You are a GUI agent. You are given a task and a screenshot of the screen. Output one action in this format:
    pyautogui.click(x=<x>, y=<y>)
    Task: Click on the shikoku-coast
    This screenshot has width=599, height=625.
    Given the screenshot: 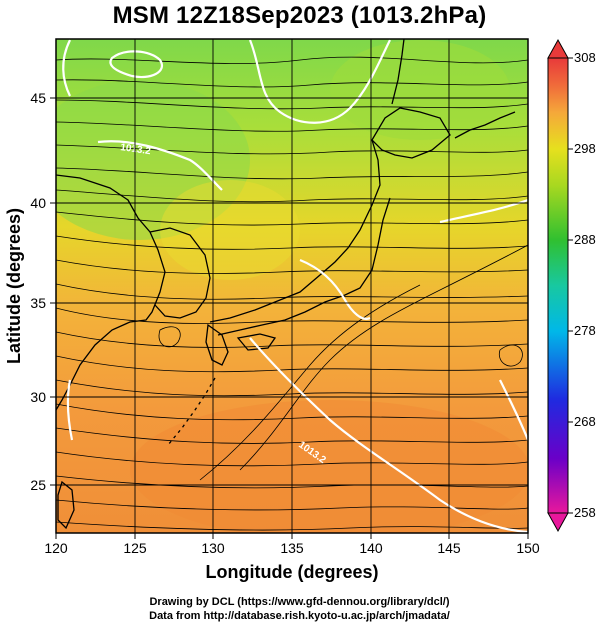 What is the action you would take?
    pyautogui.click(x=256, y=342)
    